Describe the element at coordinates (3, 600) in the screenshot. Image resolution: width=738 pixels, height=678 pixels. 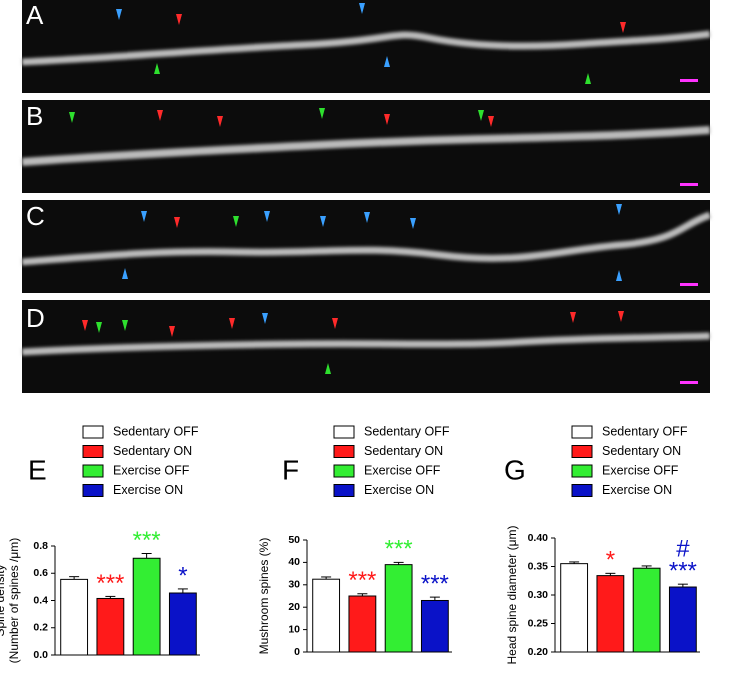
I see `y-axis-label: Spine density` at that location.